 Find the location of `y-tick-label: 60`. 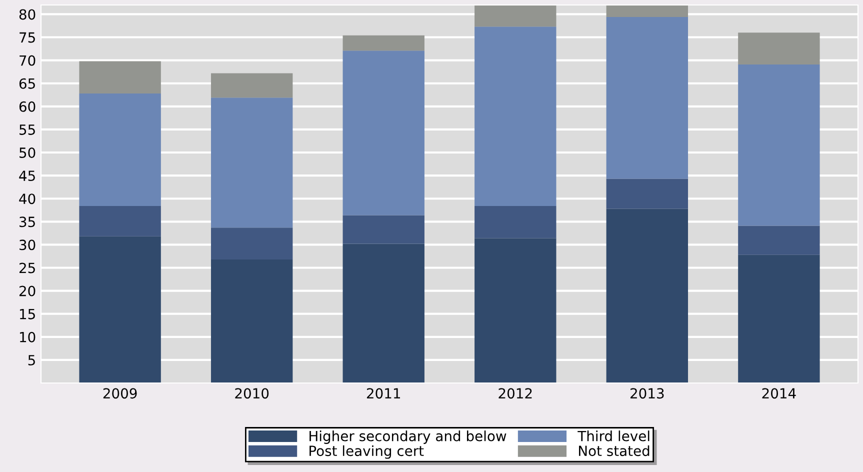

y-tick-label: 60 is located at coordinates (27, 106).